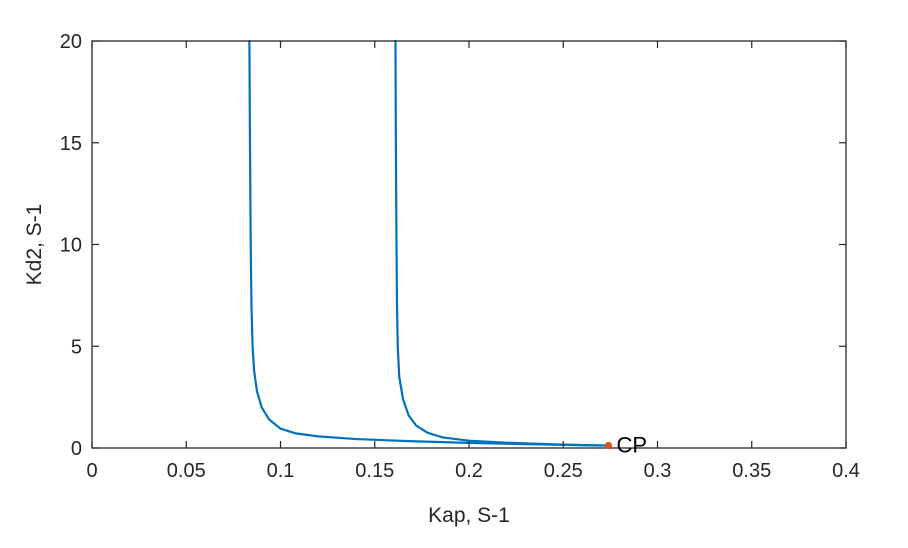 This screenshot has width=908, height=548. What do you see at coordinates (34, 245) in the screenshot?
I see `y-axis-title: Kd2, S-1` at bounding box center [34, 245].